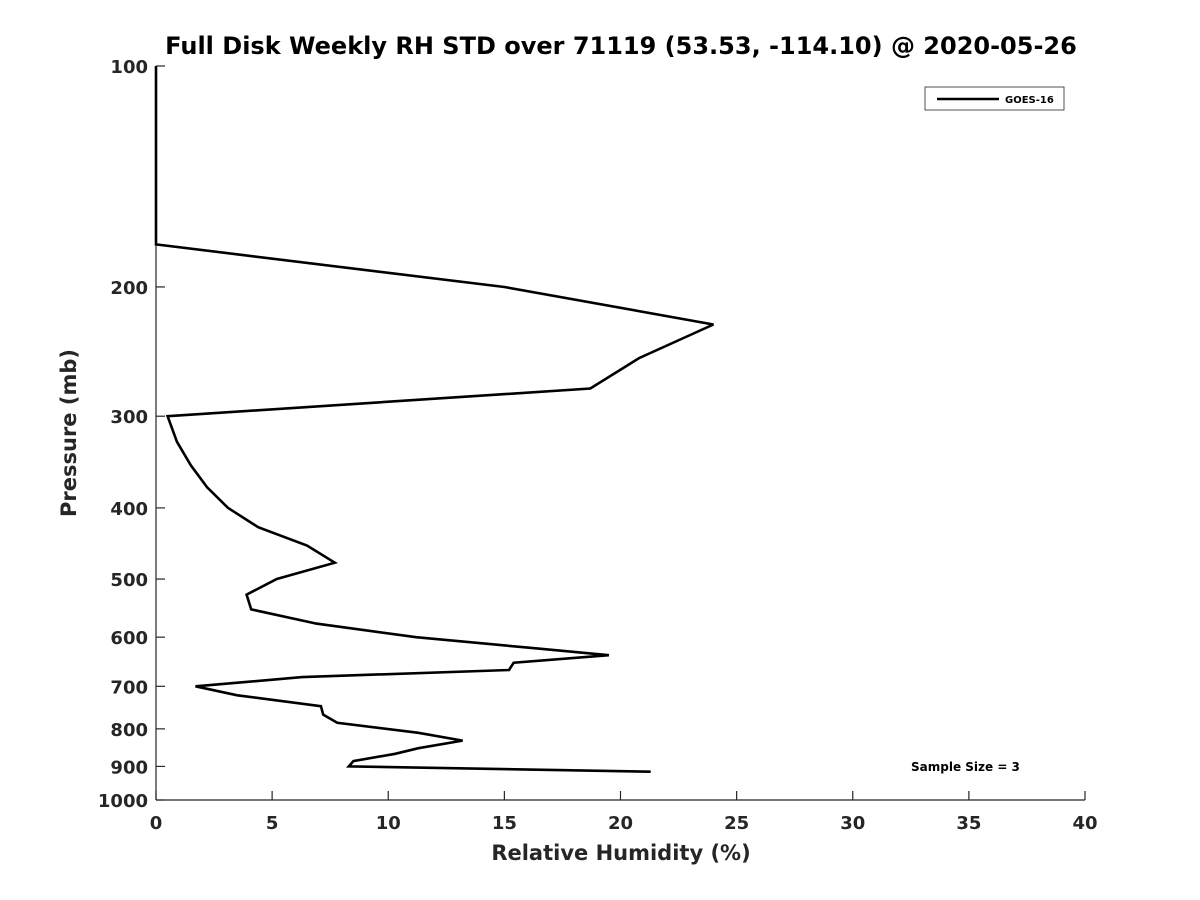  I want to click on x-tick-label: 30, so click(852, 823).